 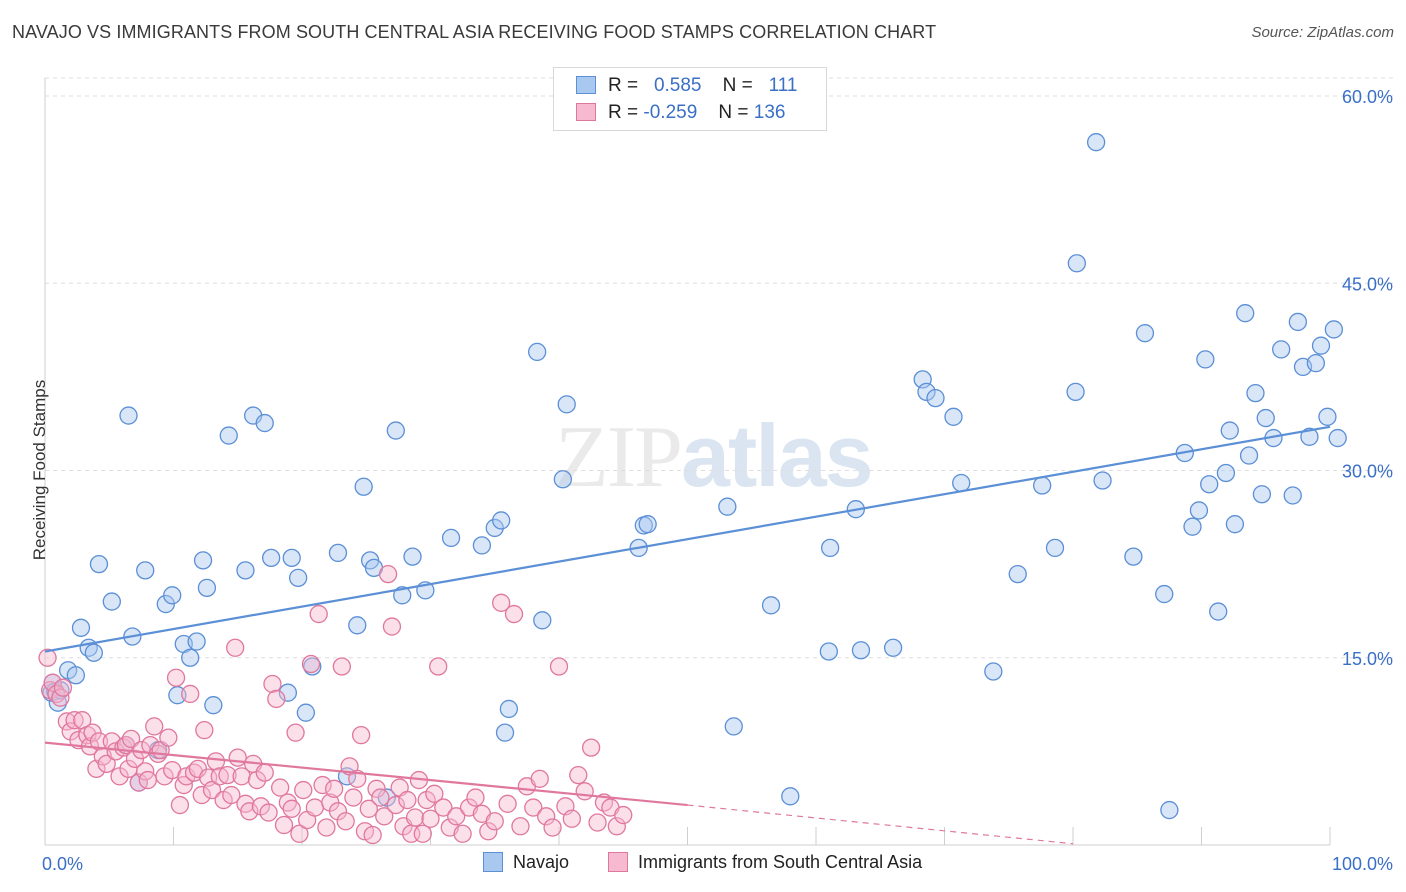 What do you see at coordinates (686, 88) in the screenshot?
I see `stats-row-navajo: R = 0.585 N = 111` at bounding box center [686, 88].